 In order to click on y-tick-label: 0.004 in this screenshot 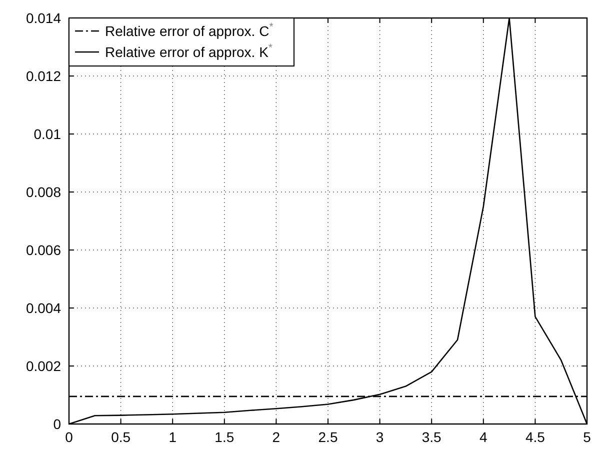, I will do `click(44, 308)`.